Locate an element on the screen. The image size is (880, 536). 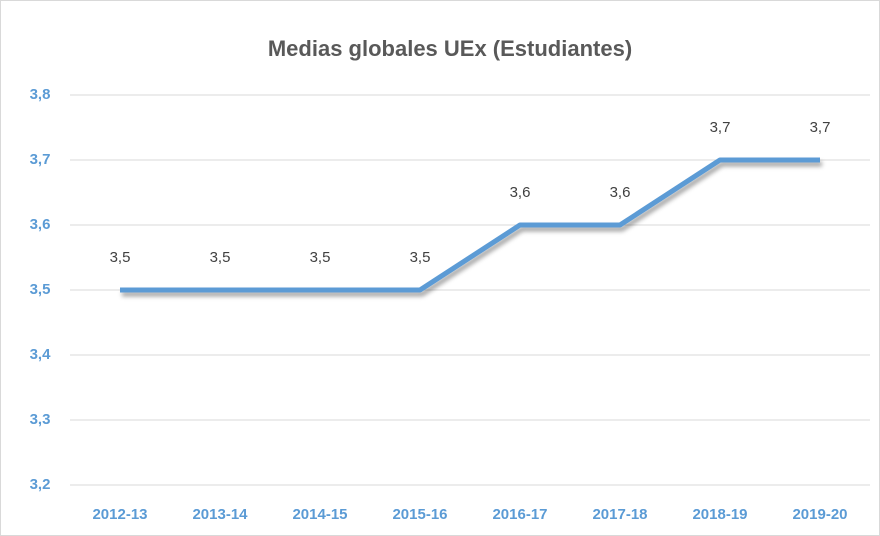
y-tick-label: 3,7 is located at coordinates (40, 159).